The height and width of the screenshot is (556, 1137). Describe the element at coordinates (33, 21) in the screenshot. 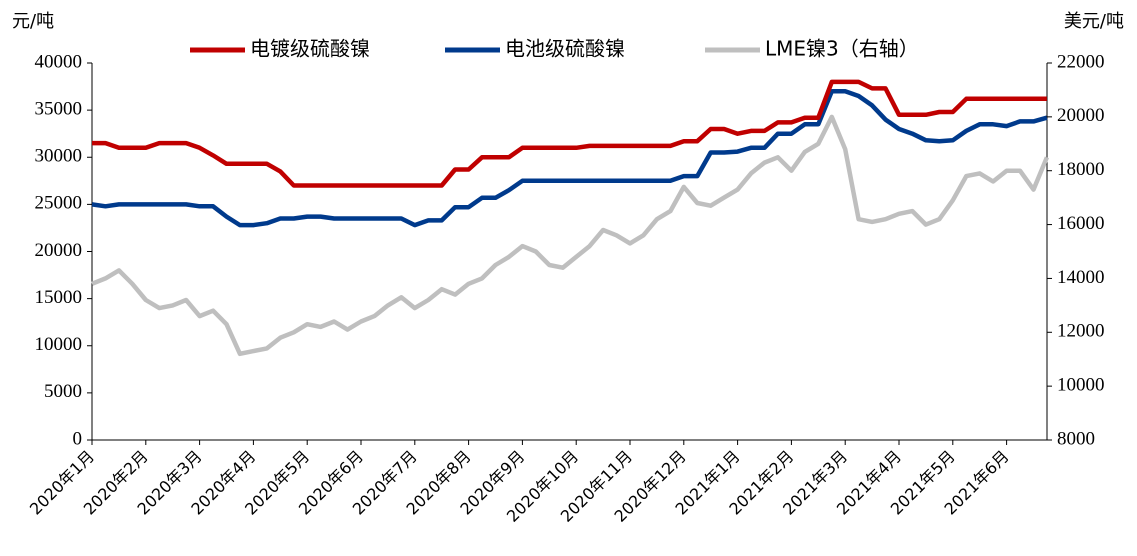

I see `y-axis-label: 元/吨` at that location.